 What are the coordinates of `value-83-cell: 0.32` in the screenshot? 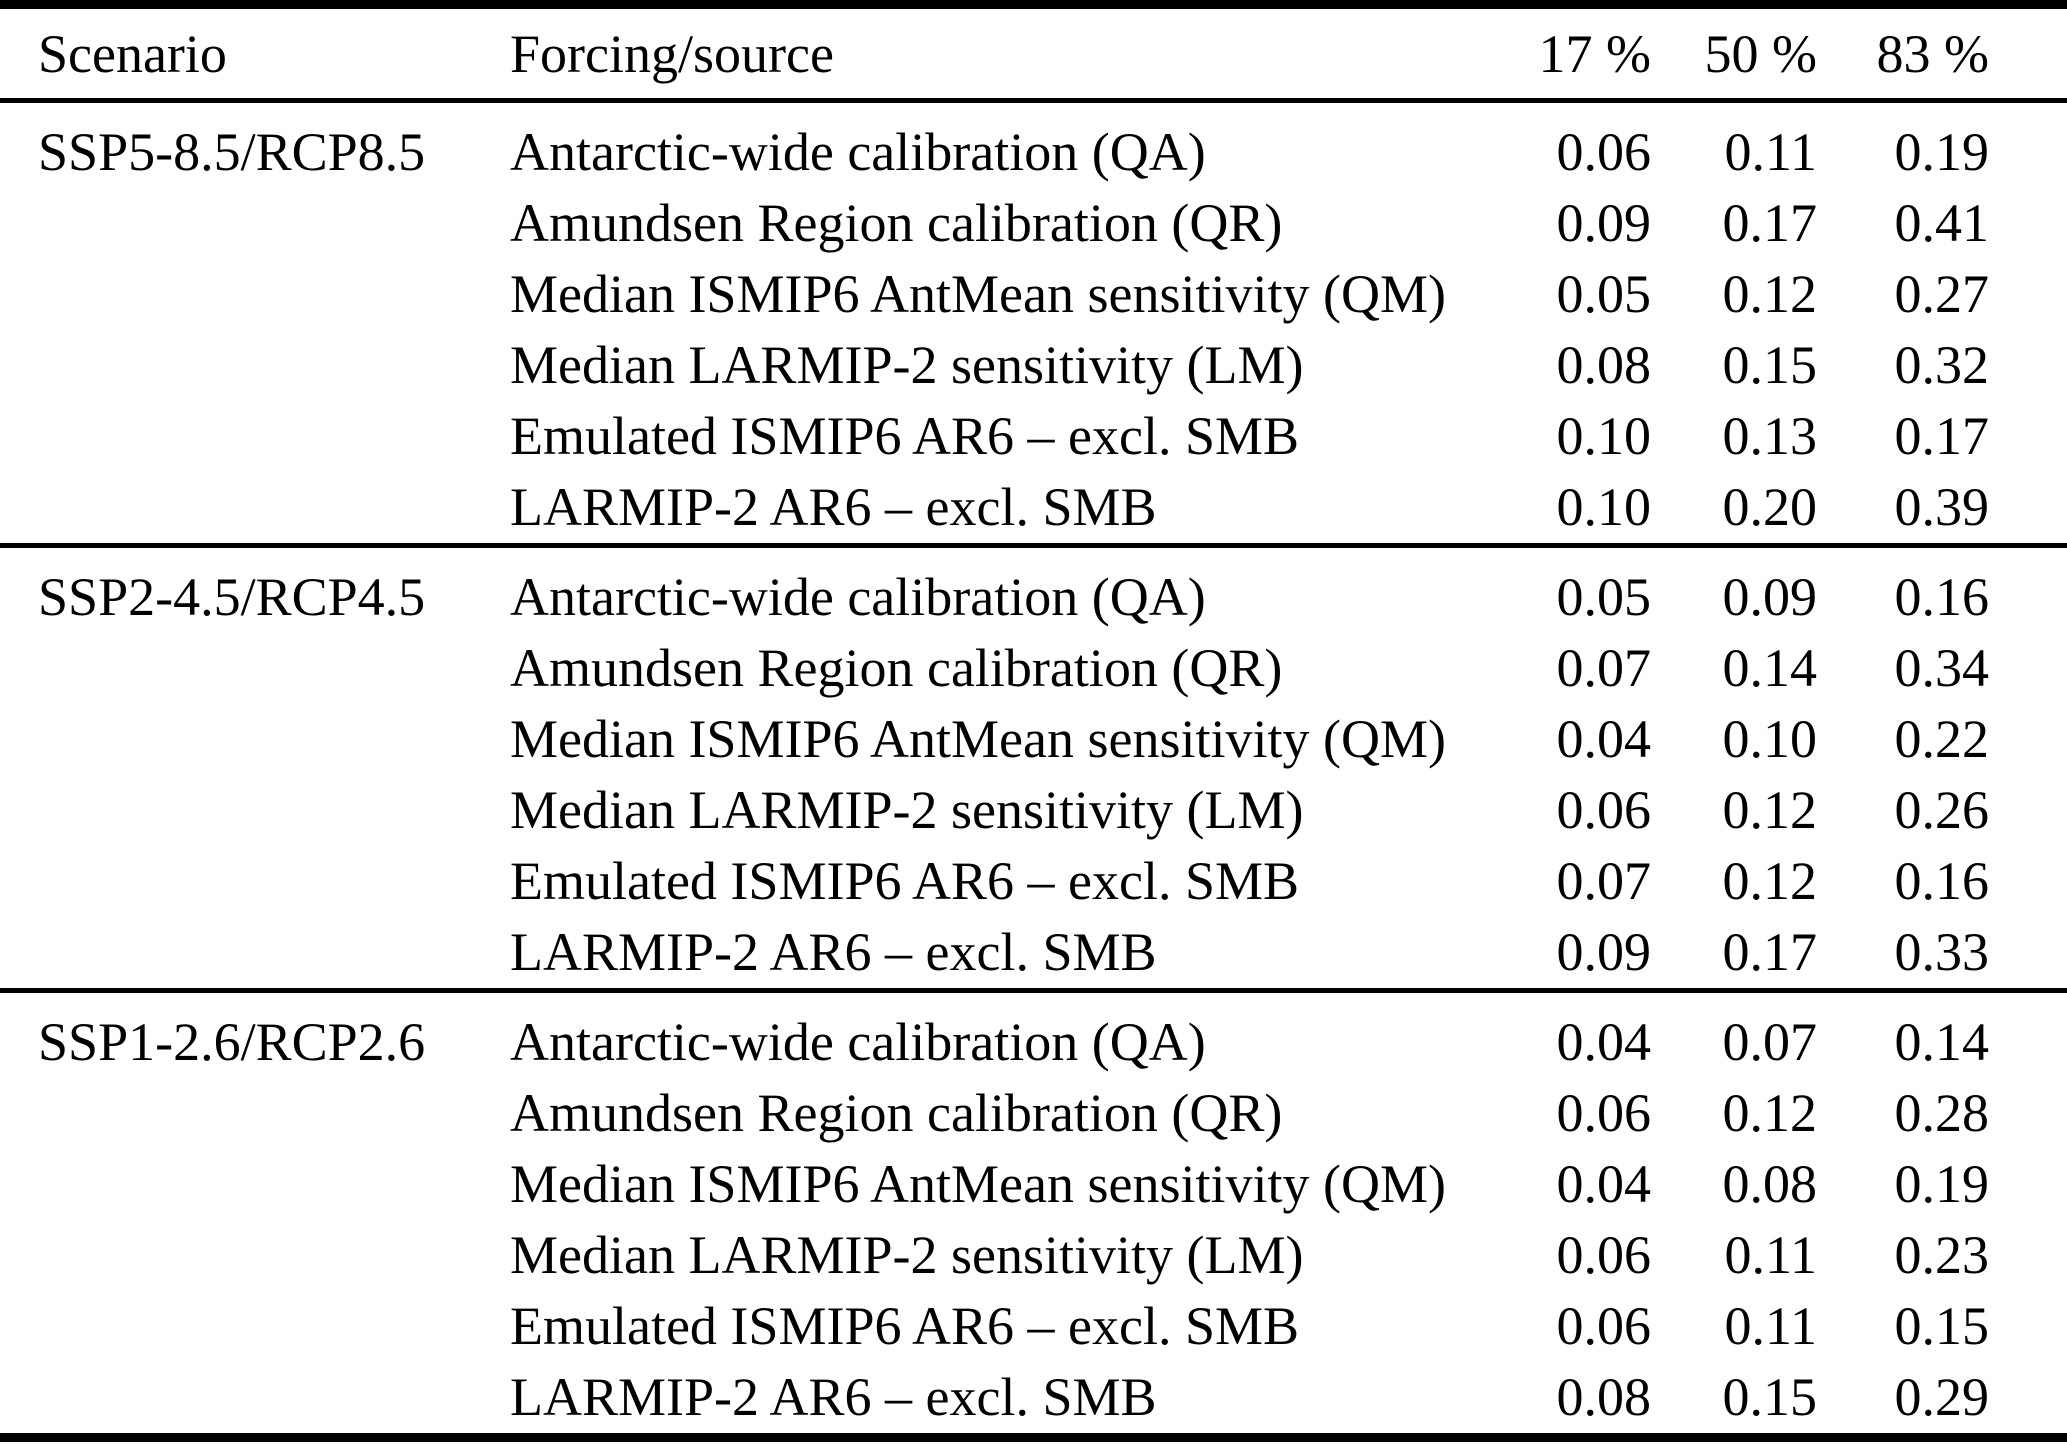 It's located at (1942, 365).